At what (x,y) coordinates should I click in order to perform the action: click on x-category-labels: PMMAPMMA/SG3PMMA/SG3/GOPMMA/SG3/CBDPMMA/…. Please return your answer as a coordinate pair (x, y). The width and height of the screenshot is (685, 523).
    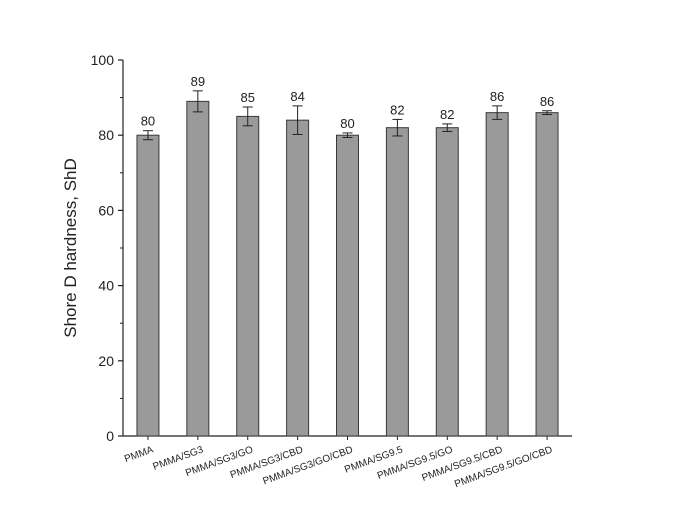
    Looking at the image, I should click on (338, 467).